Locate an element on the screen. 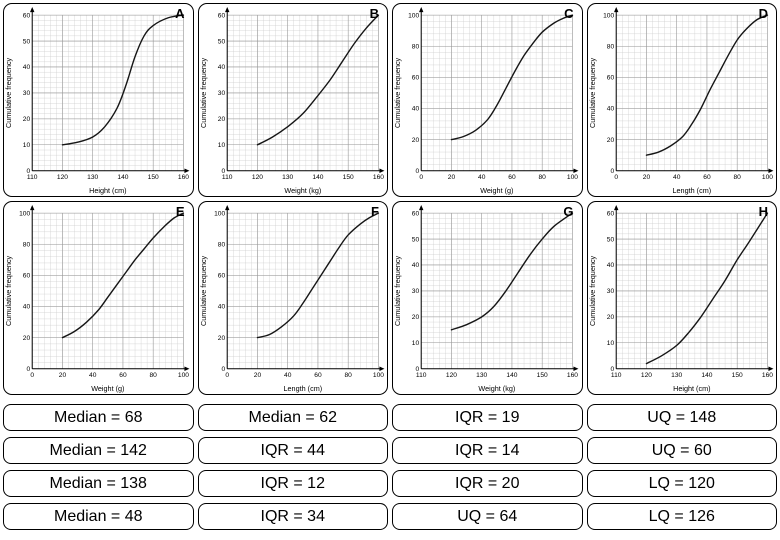 The image size is (780, 540). answer-text: IQR = 14 is located at coordinates (487, 450).